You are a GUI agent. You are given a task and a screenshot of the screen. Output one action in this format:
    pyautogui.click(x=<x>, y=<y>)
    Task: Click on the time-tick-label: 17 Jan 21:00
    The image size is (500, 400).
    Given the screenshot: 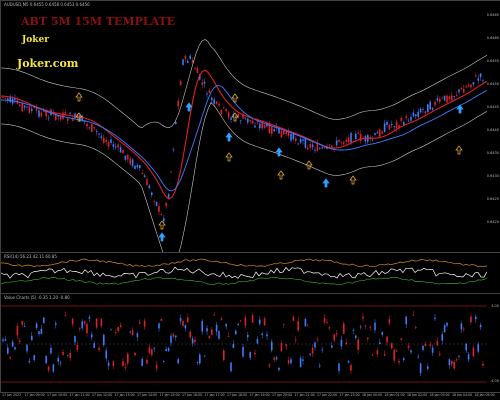 What is the action you would take?
    pyautogui.click(x=305, y=395)
    